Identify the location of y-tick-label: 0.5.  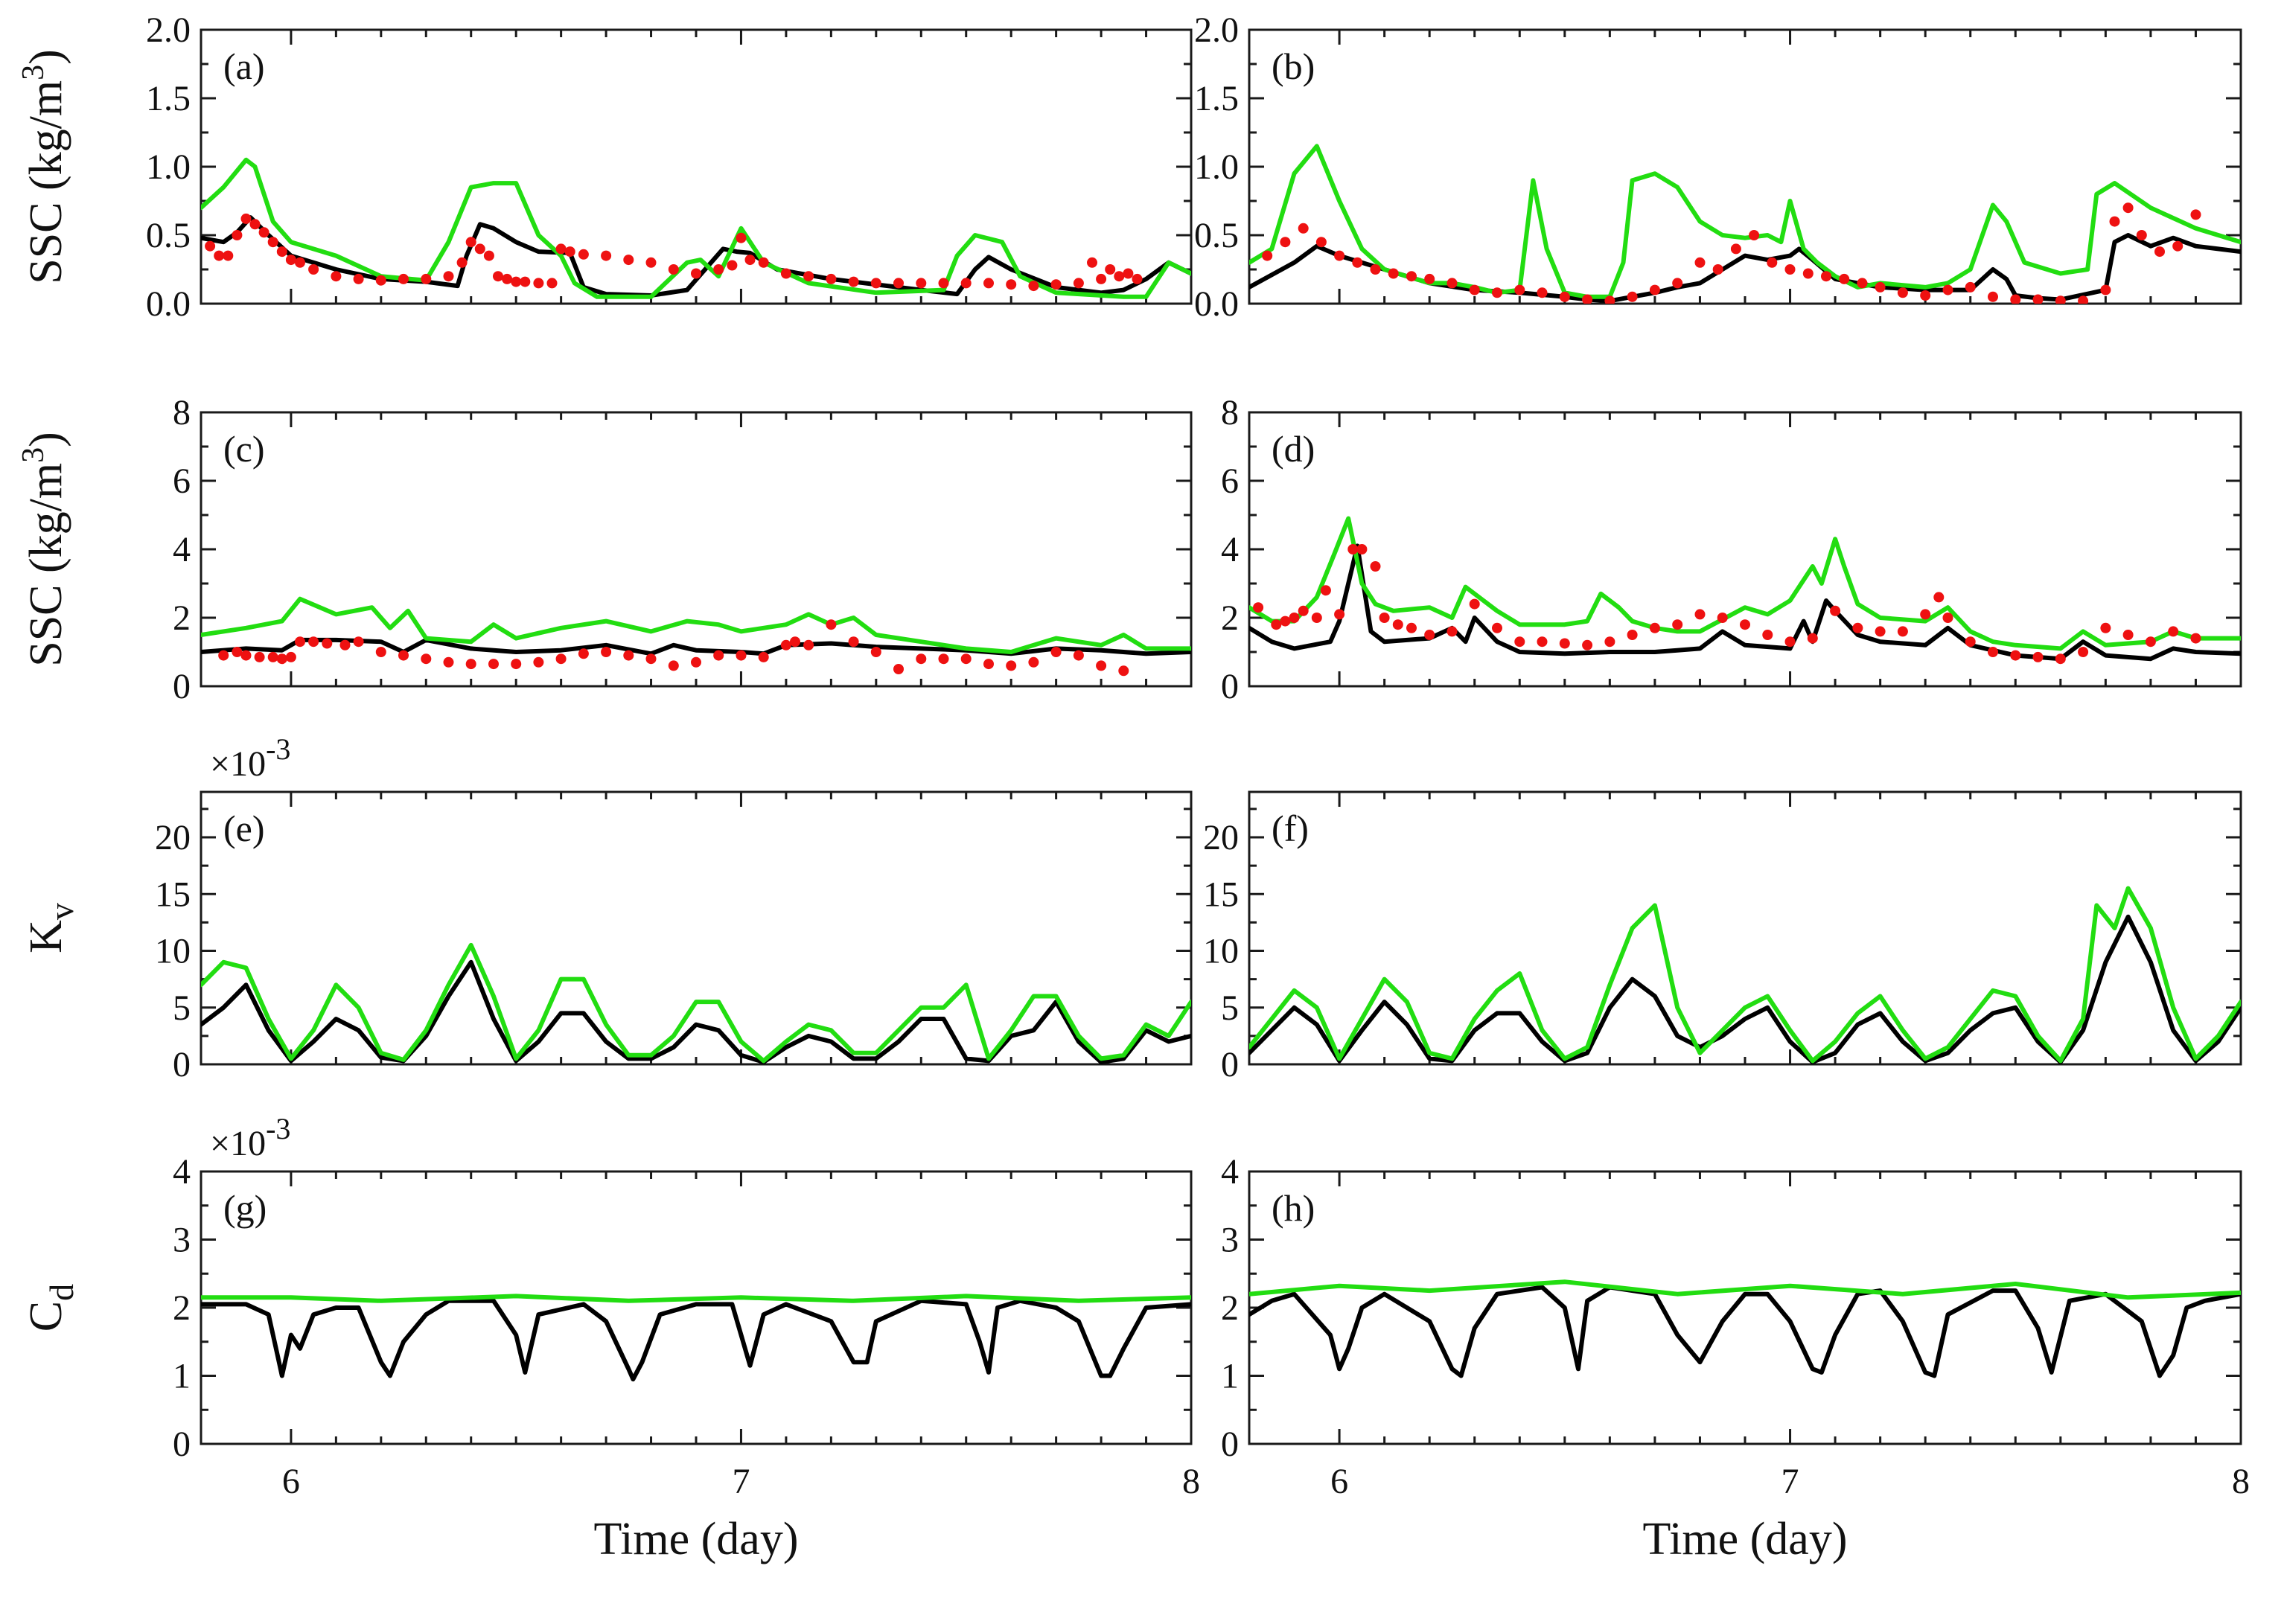
(168, 236).